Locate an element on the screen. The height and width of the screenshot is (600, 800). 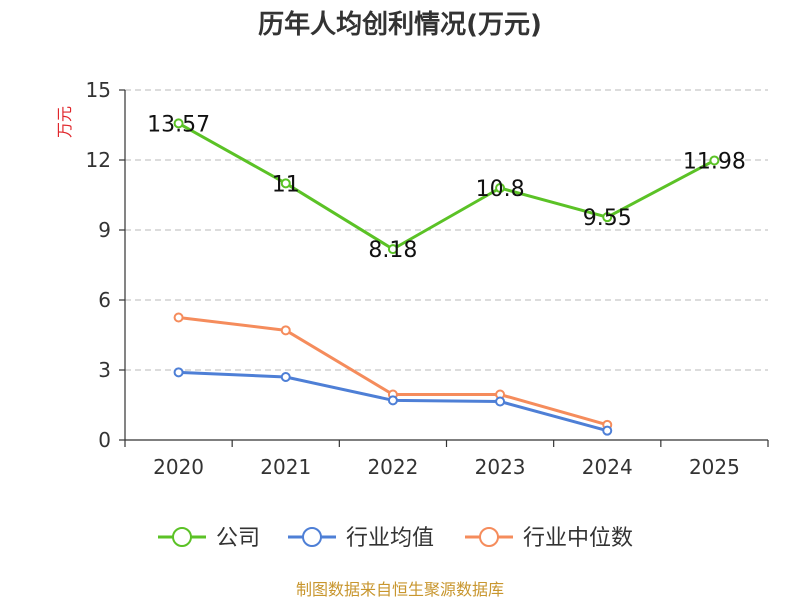
x-tick-label: 2022 is located at coordinates (392, 467).